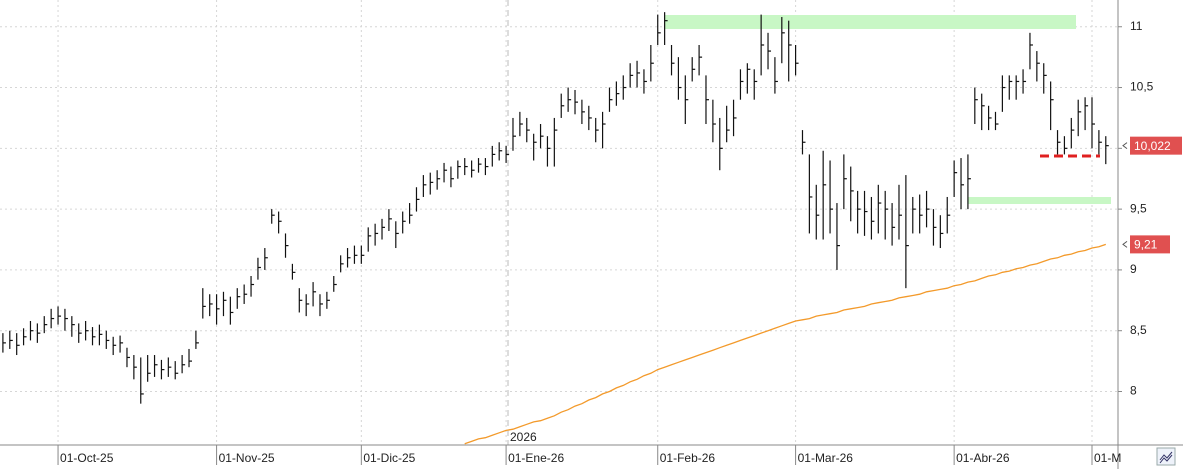 This screenshot has width=1183, height=469. Describe the element at coordinates (389, 458) in the screenshot. I see `x-tick-label: 01-Dic-25` at that location.